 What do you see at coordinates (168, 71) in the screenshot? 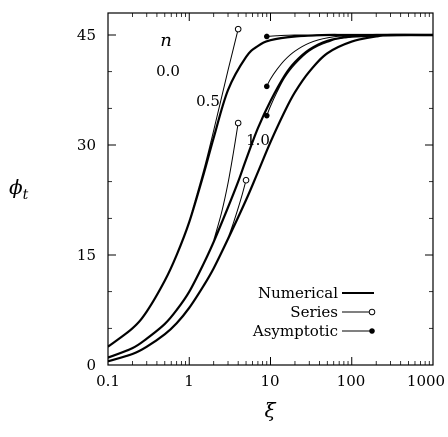
I see `curve-label-n0: 0.0` at bounding box center [168, 71].